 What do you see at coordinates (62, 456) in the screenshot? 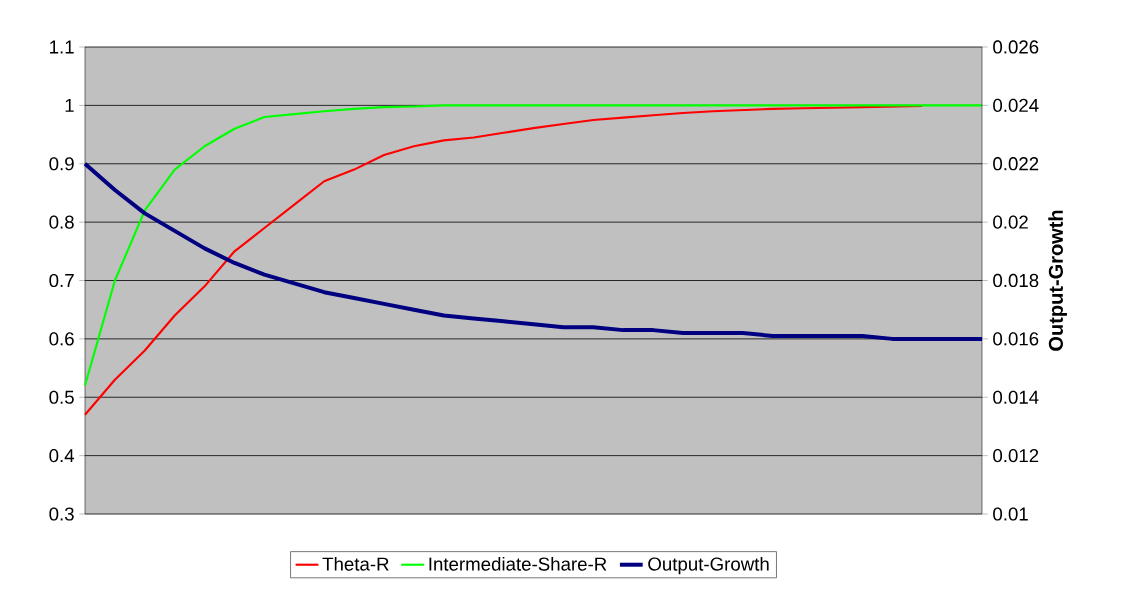
I see `y-tick-label: 0.4` at bounding box center [62, 456].